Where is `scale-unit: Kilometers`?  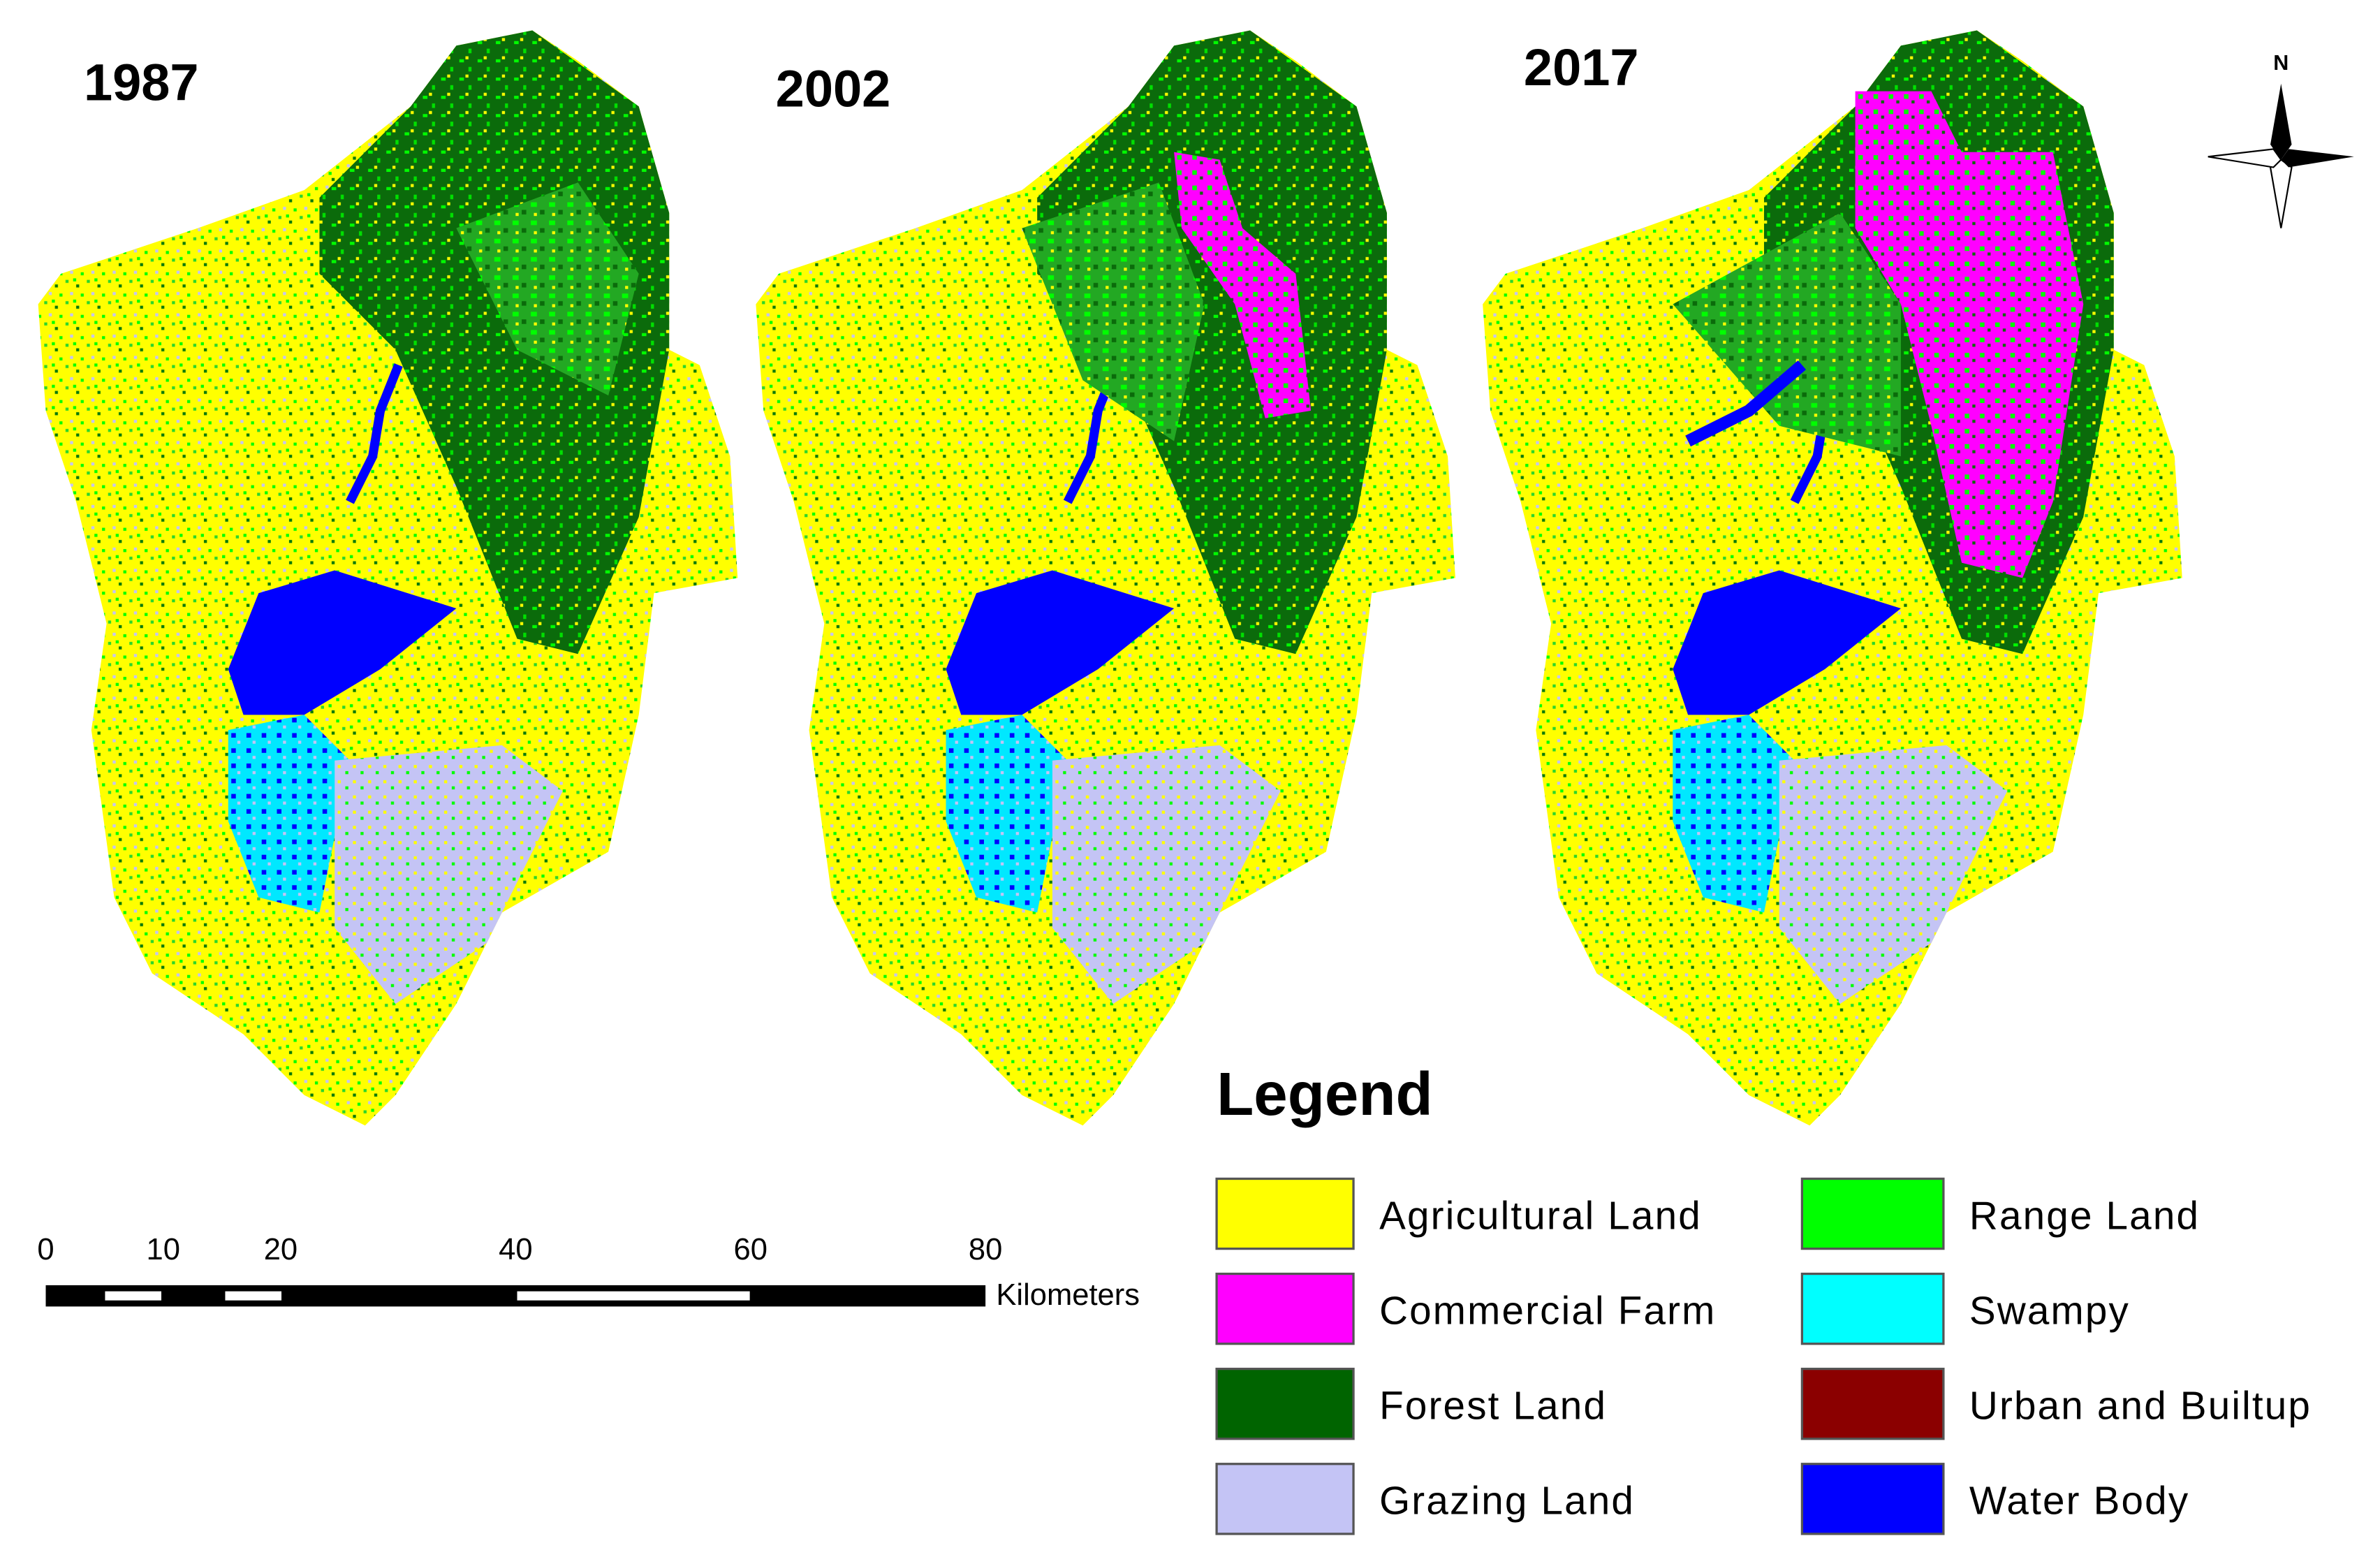
scale-unit: Kilometers is located at coordinates (1068, 1295).